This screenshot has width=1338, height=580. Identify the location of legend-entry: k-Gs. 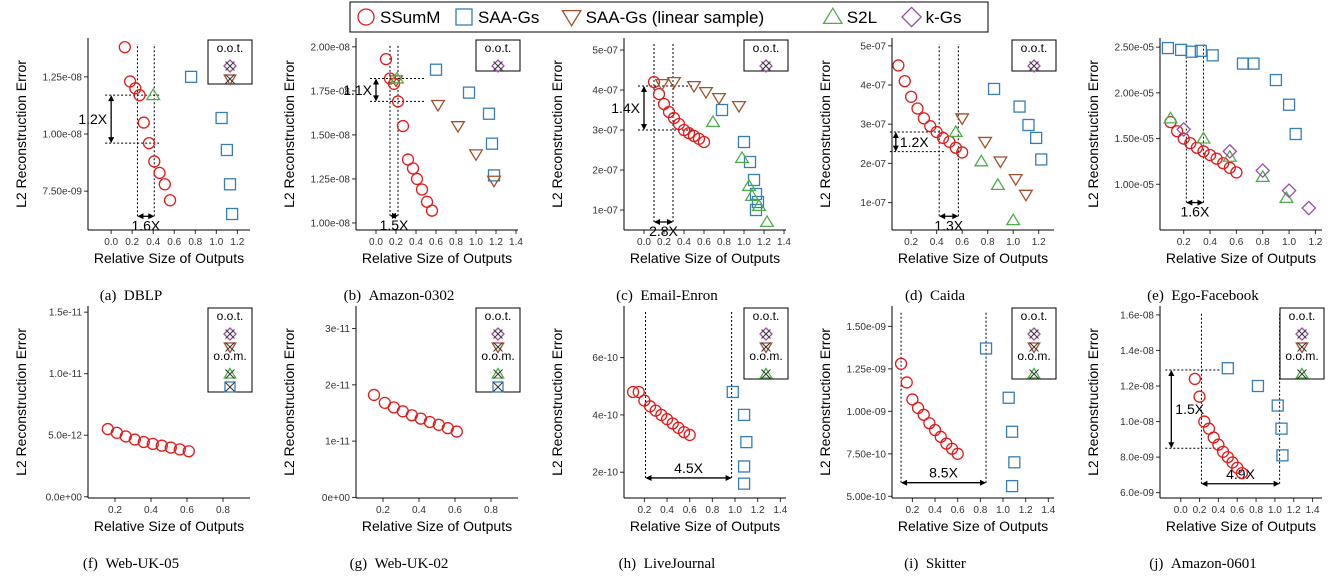
(931, 17).